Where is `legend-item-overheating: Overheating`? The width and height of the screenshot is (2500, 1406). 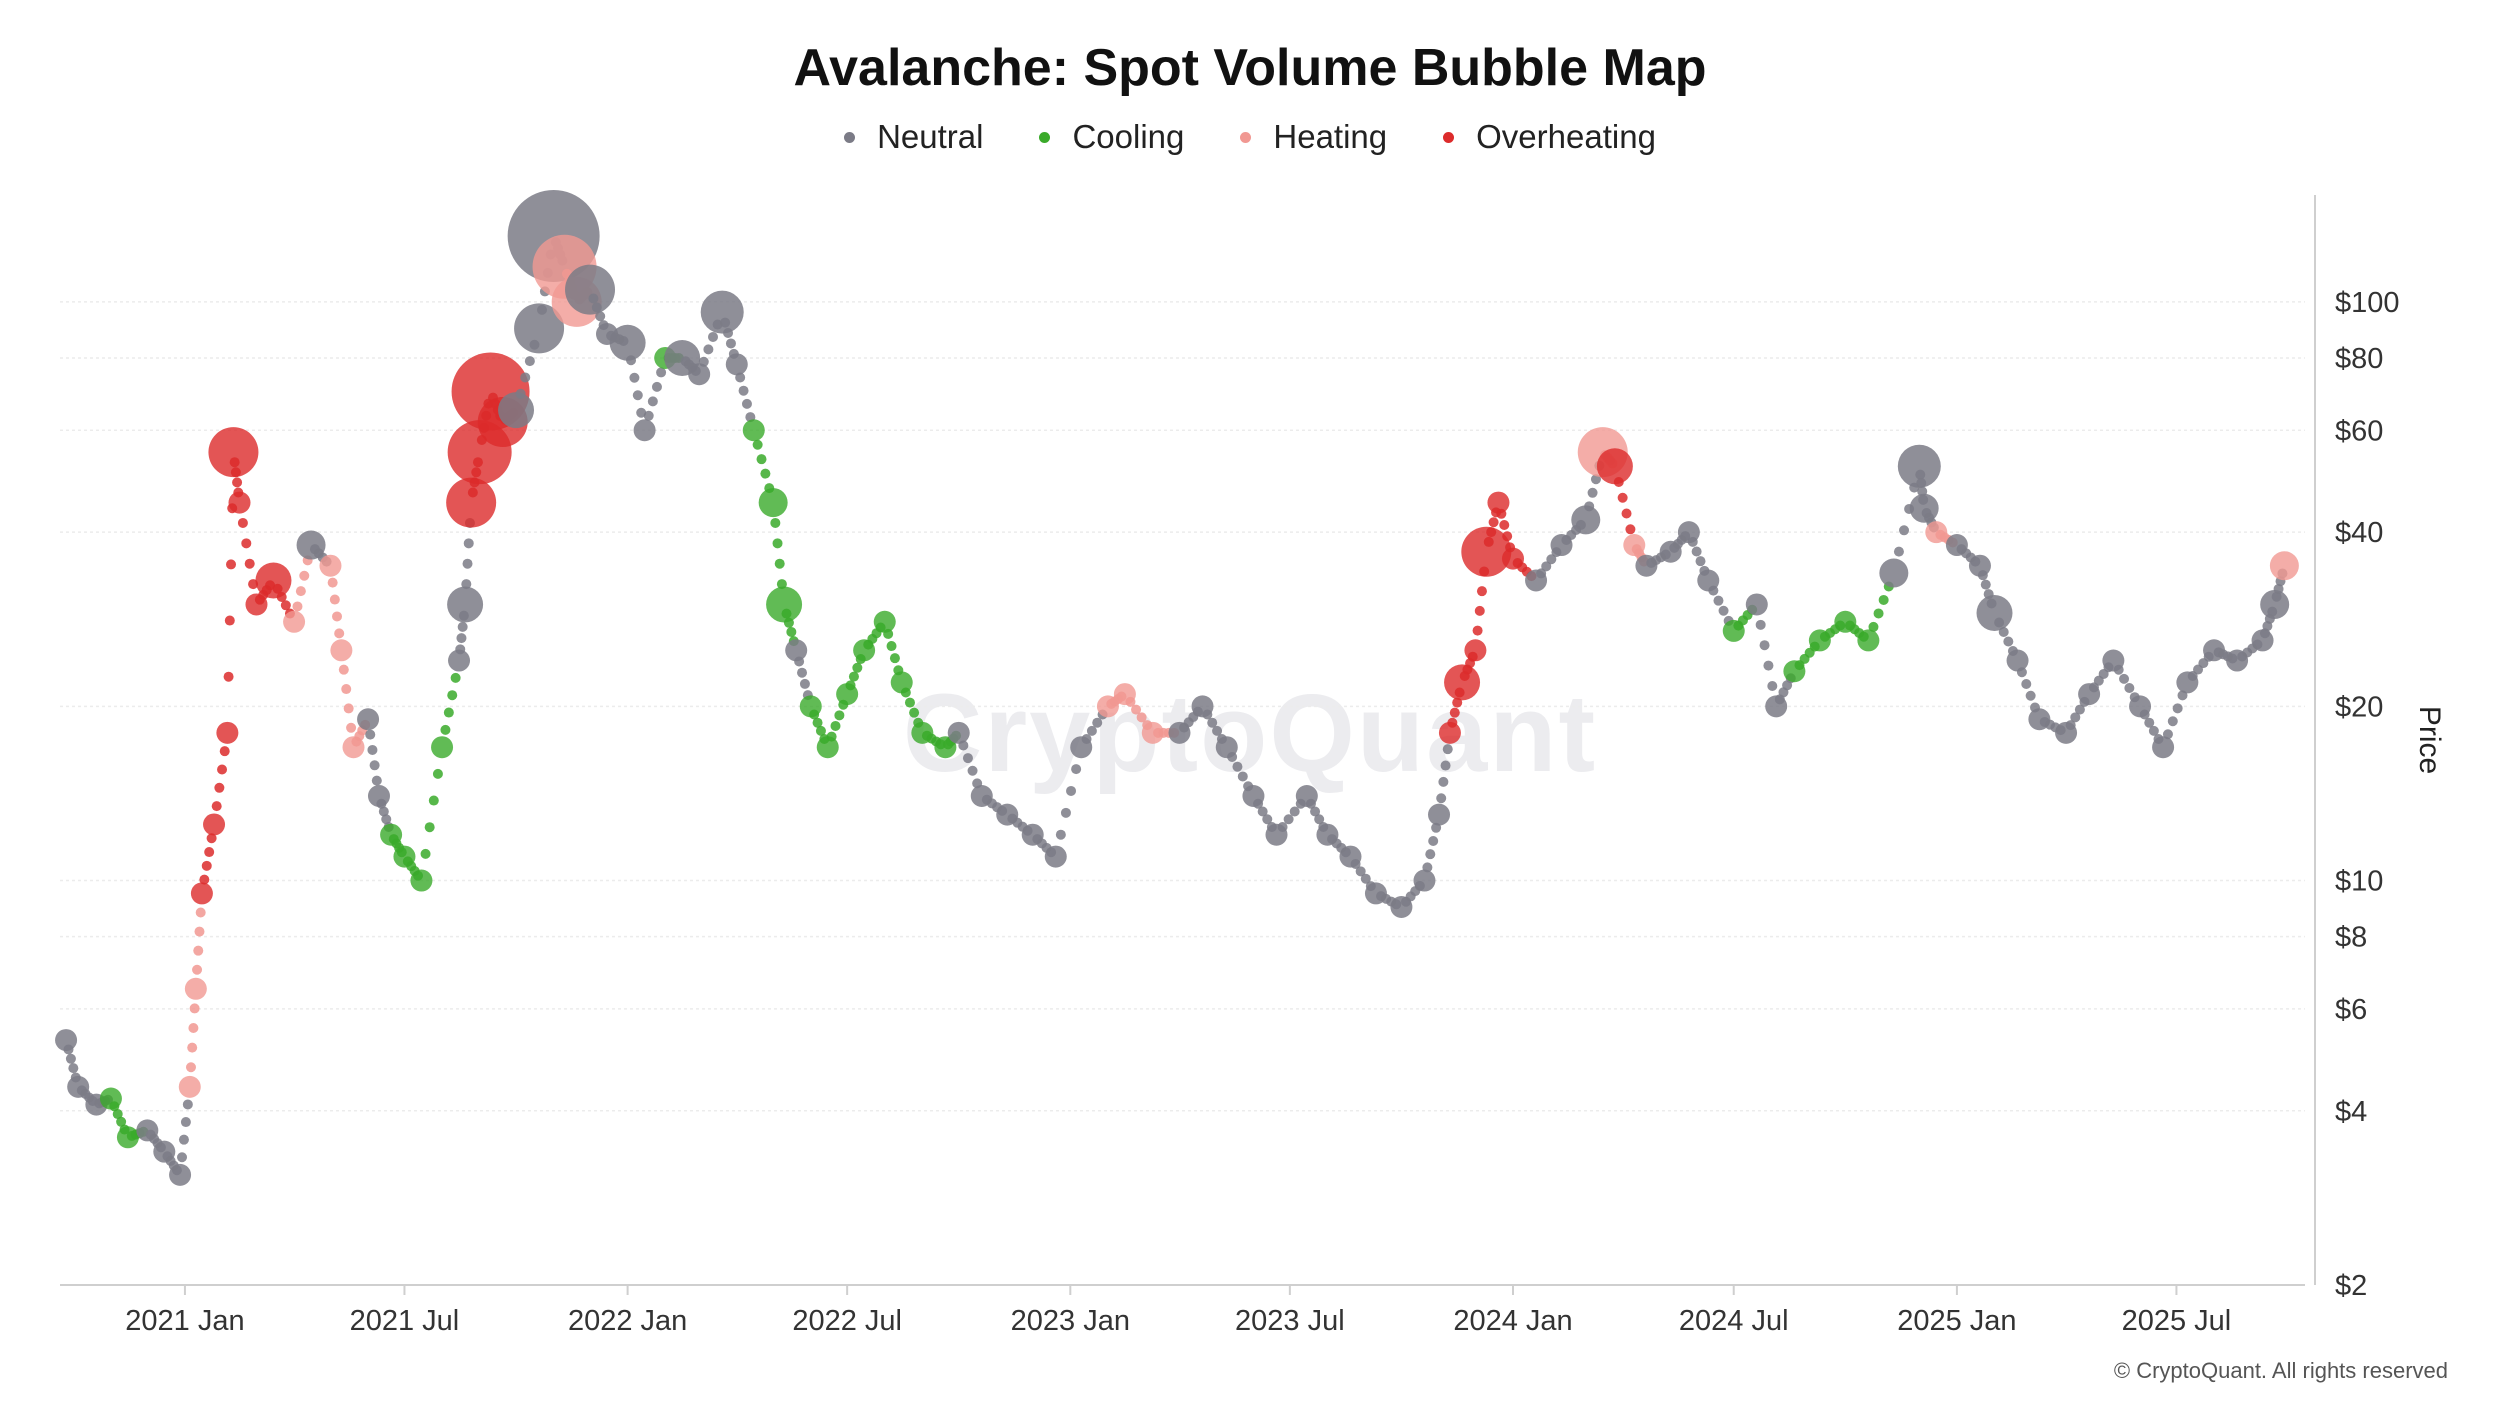
legend-item-overheating: Overheating is located at coordinates (1549, 137).